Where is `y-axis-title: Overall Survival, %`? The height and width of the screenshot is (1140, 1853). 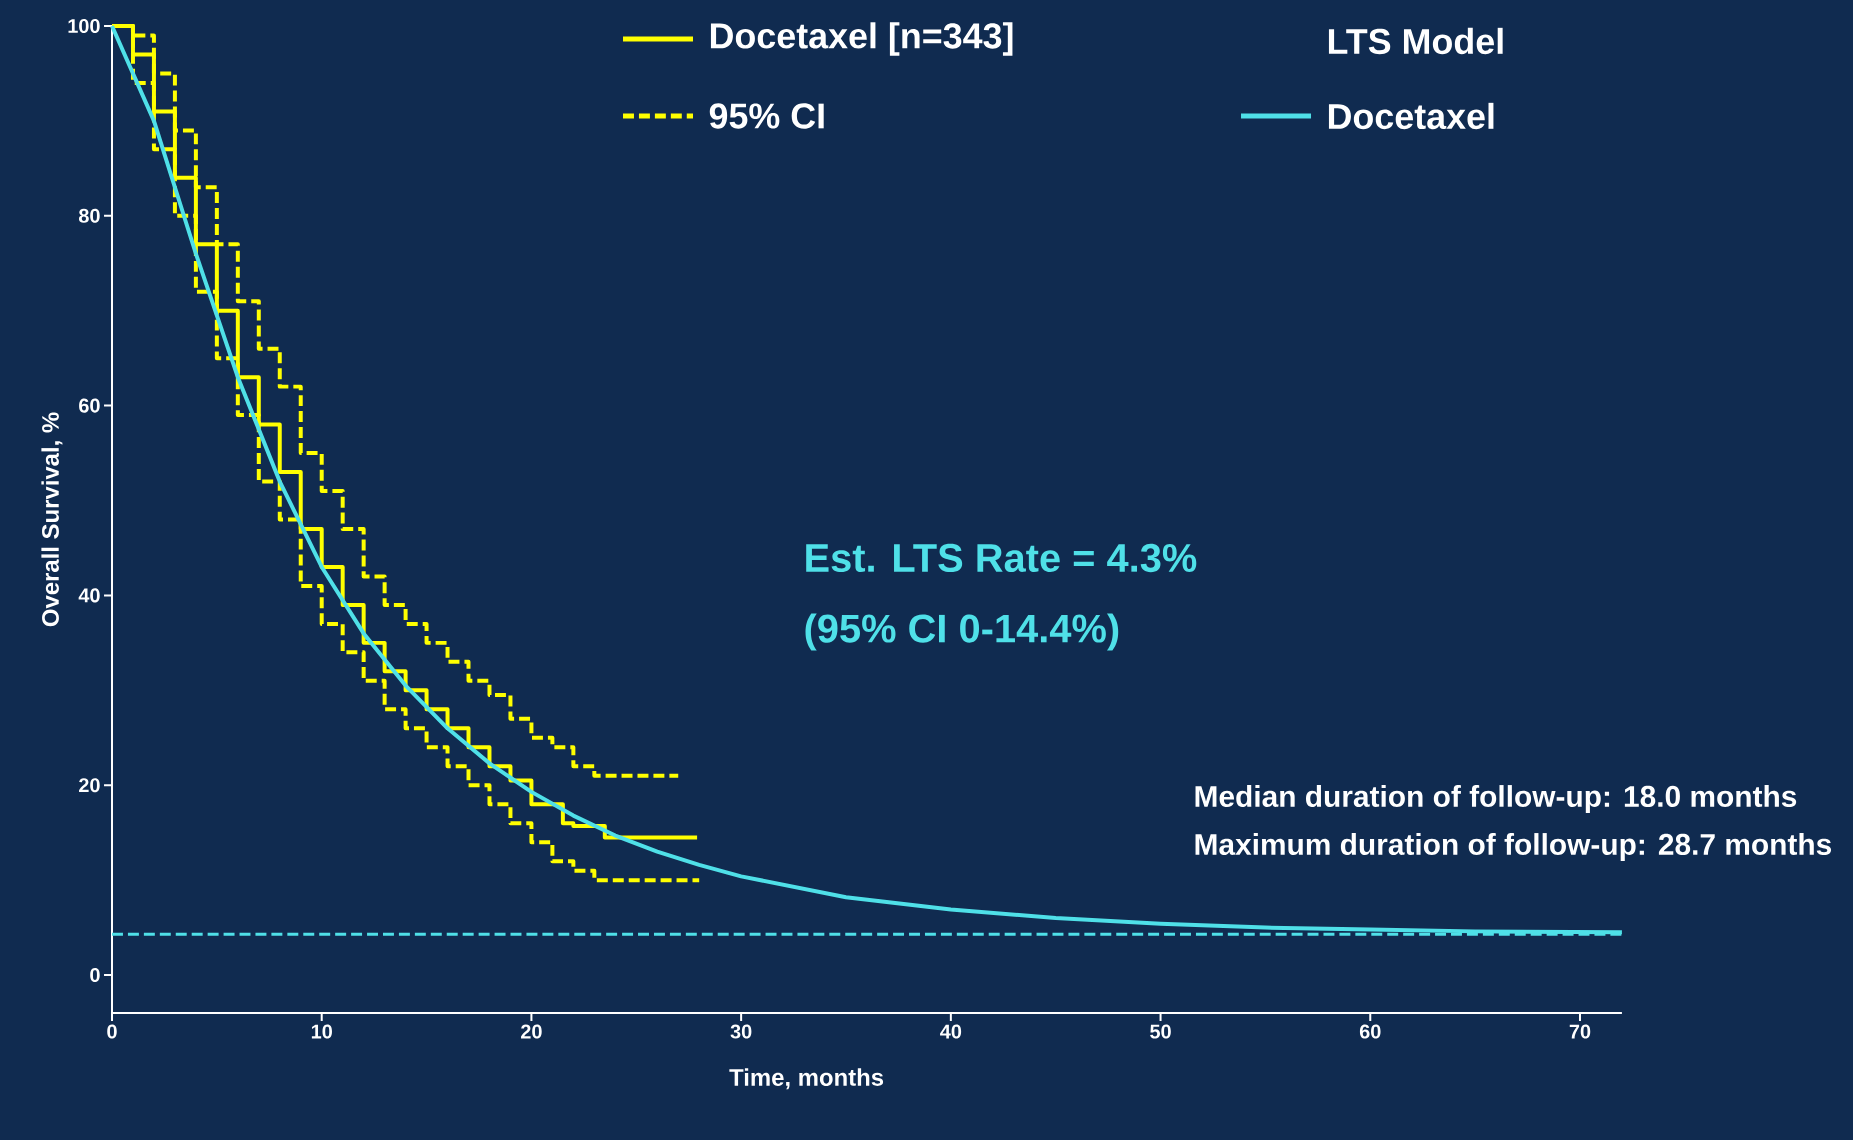
y-axis-title: Overall Survival, % is located at coordinates (52, 519).